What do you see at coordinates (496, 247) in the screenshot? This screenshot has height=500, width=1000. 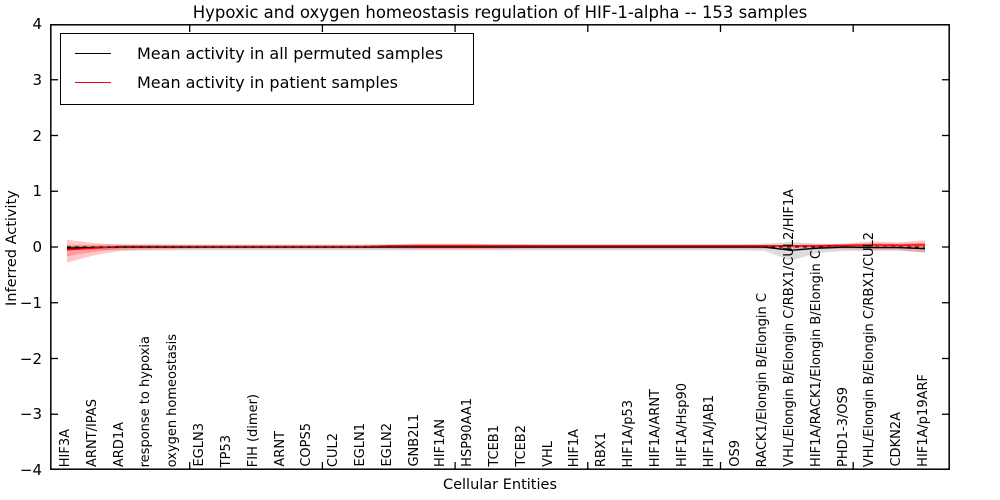 I see `patient-mean-line` at bounding box center [496, 247].